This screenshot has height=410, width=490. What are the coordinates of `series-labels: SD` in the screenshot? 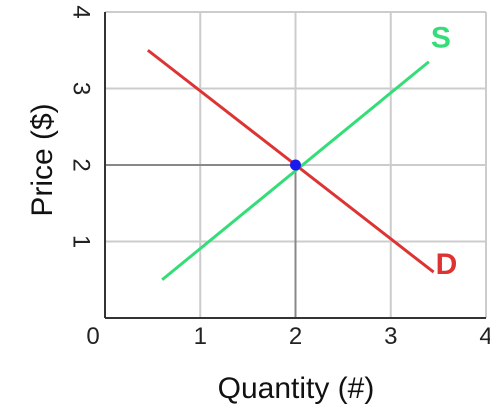 It's located at (444, 151).